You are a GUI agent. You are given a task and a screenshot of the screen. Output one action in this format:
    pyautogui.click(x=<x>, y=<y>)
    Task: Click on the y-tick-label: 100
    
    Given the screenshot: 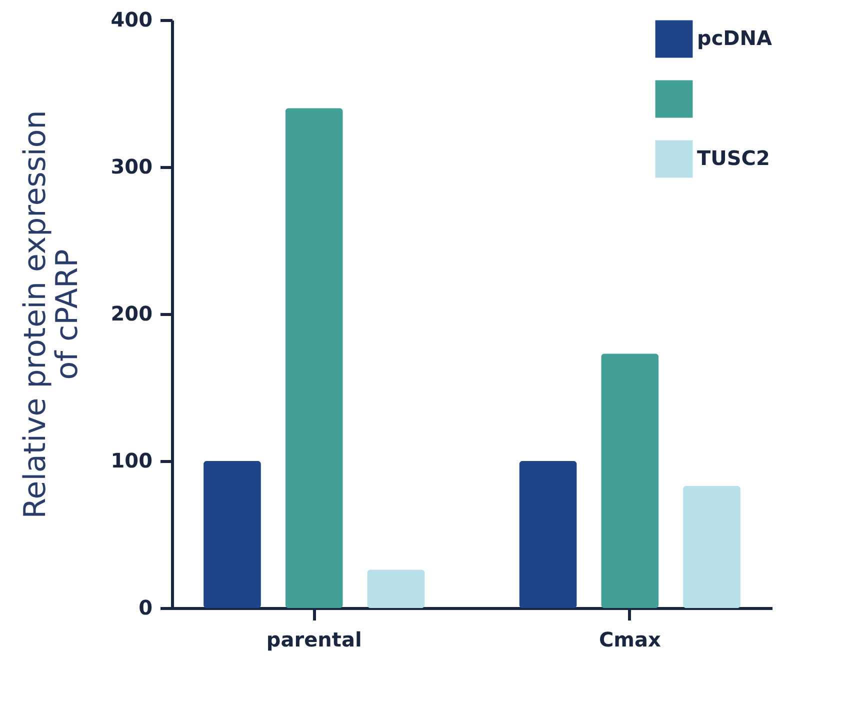 What is the action you would take?
    pyautogui.click(x=131, y=460)
    